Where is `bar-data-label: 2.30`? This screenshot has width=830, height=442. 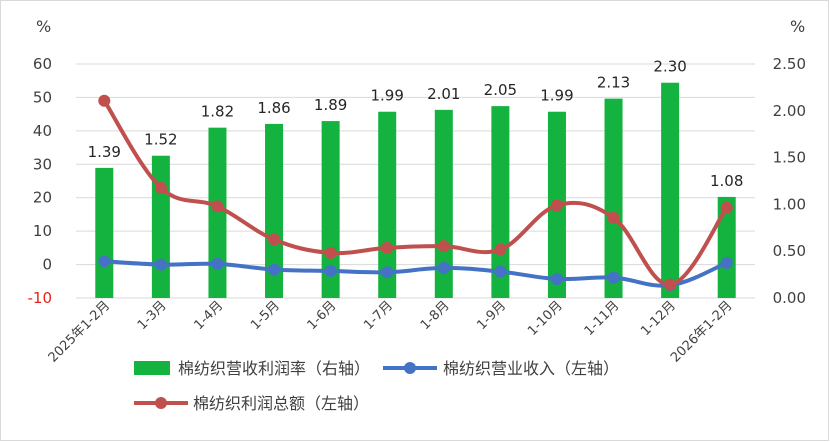
bar-data-label: 2.30 is located at coordinates (669, 67).